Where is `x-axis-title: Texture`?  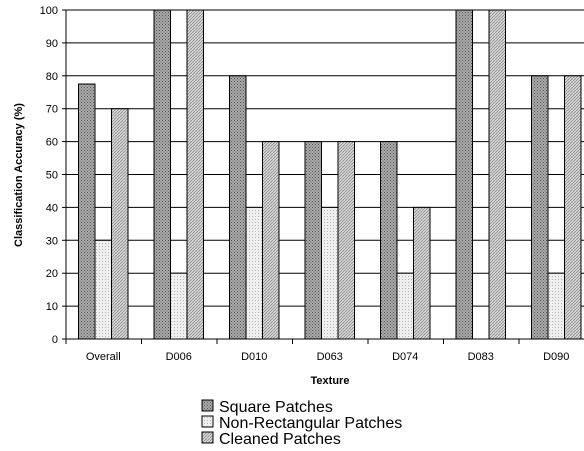 x-axis-title: Texture is located at coordinates (330, 381).